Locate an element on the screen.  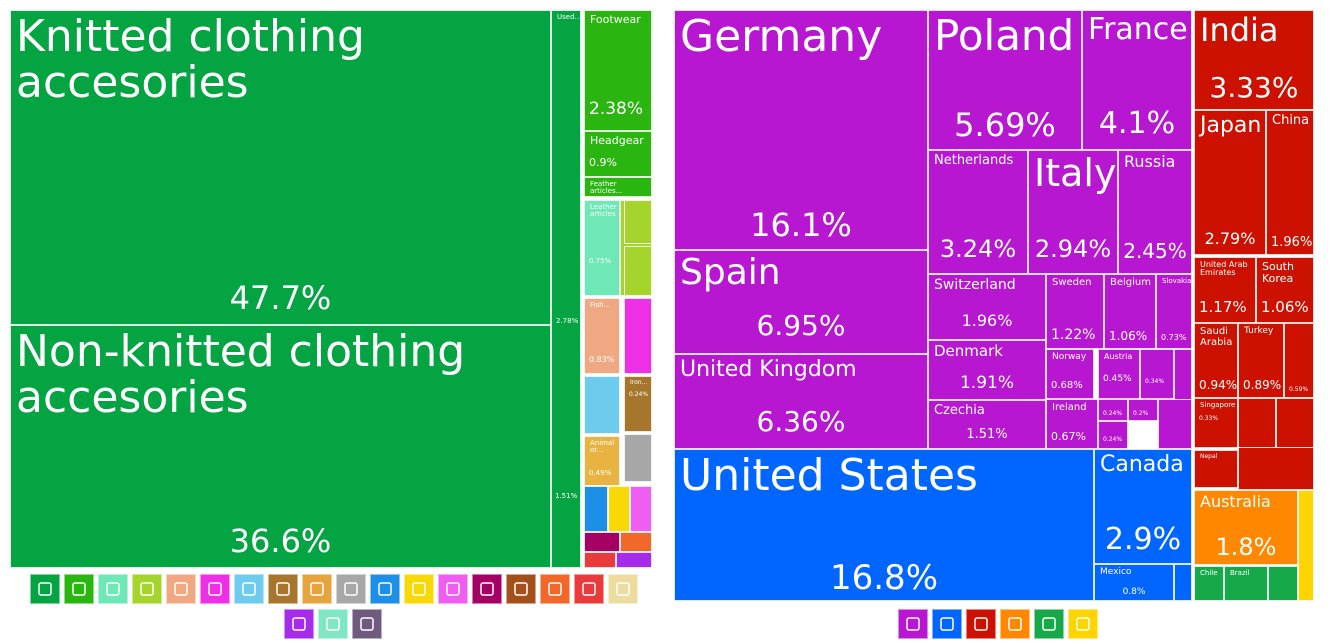
treemap-tile-netherlands: Netherlands 3.24% is located at coordinates (978, 212).